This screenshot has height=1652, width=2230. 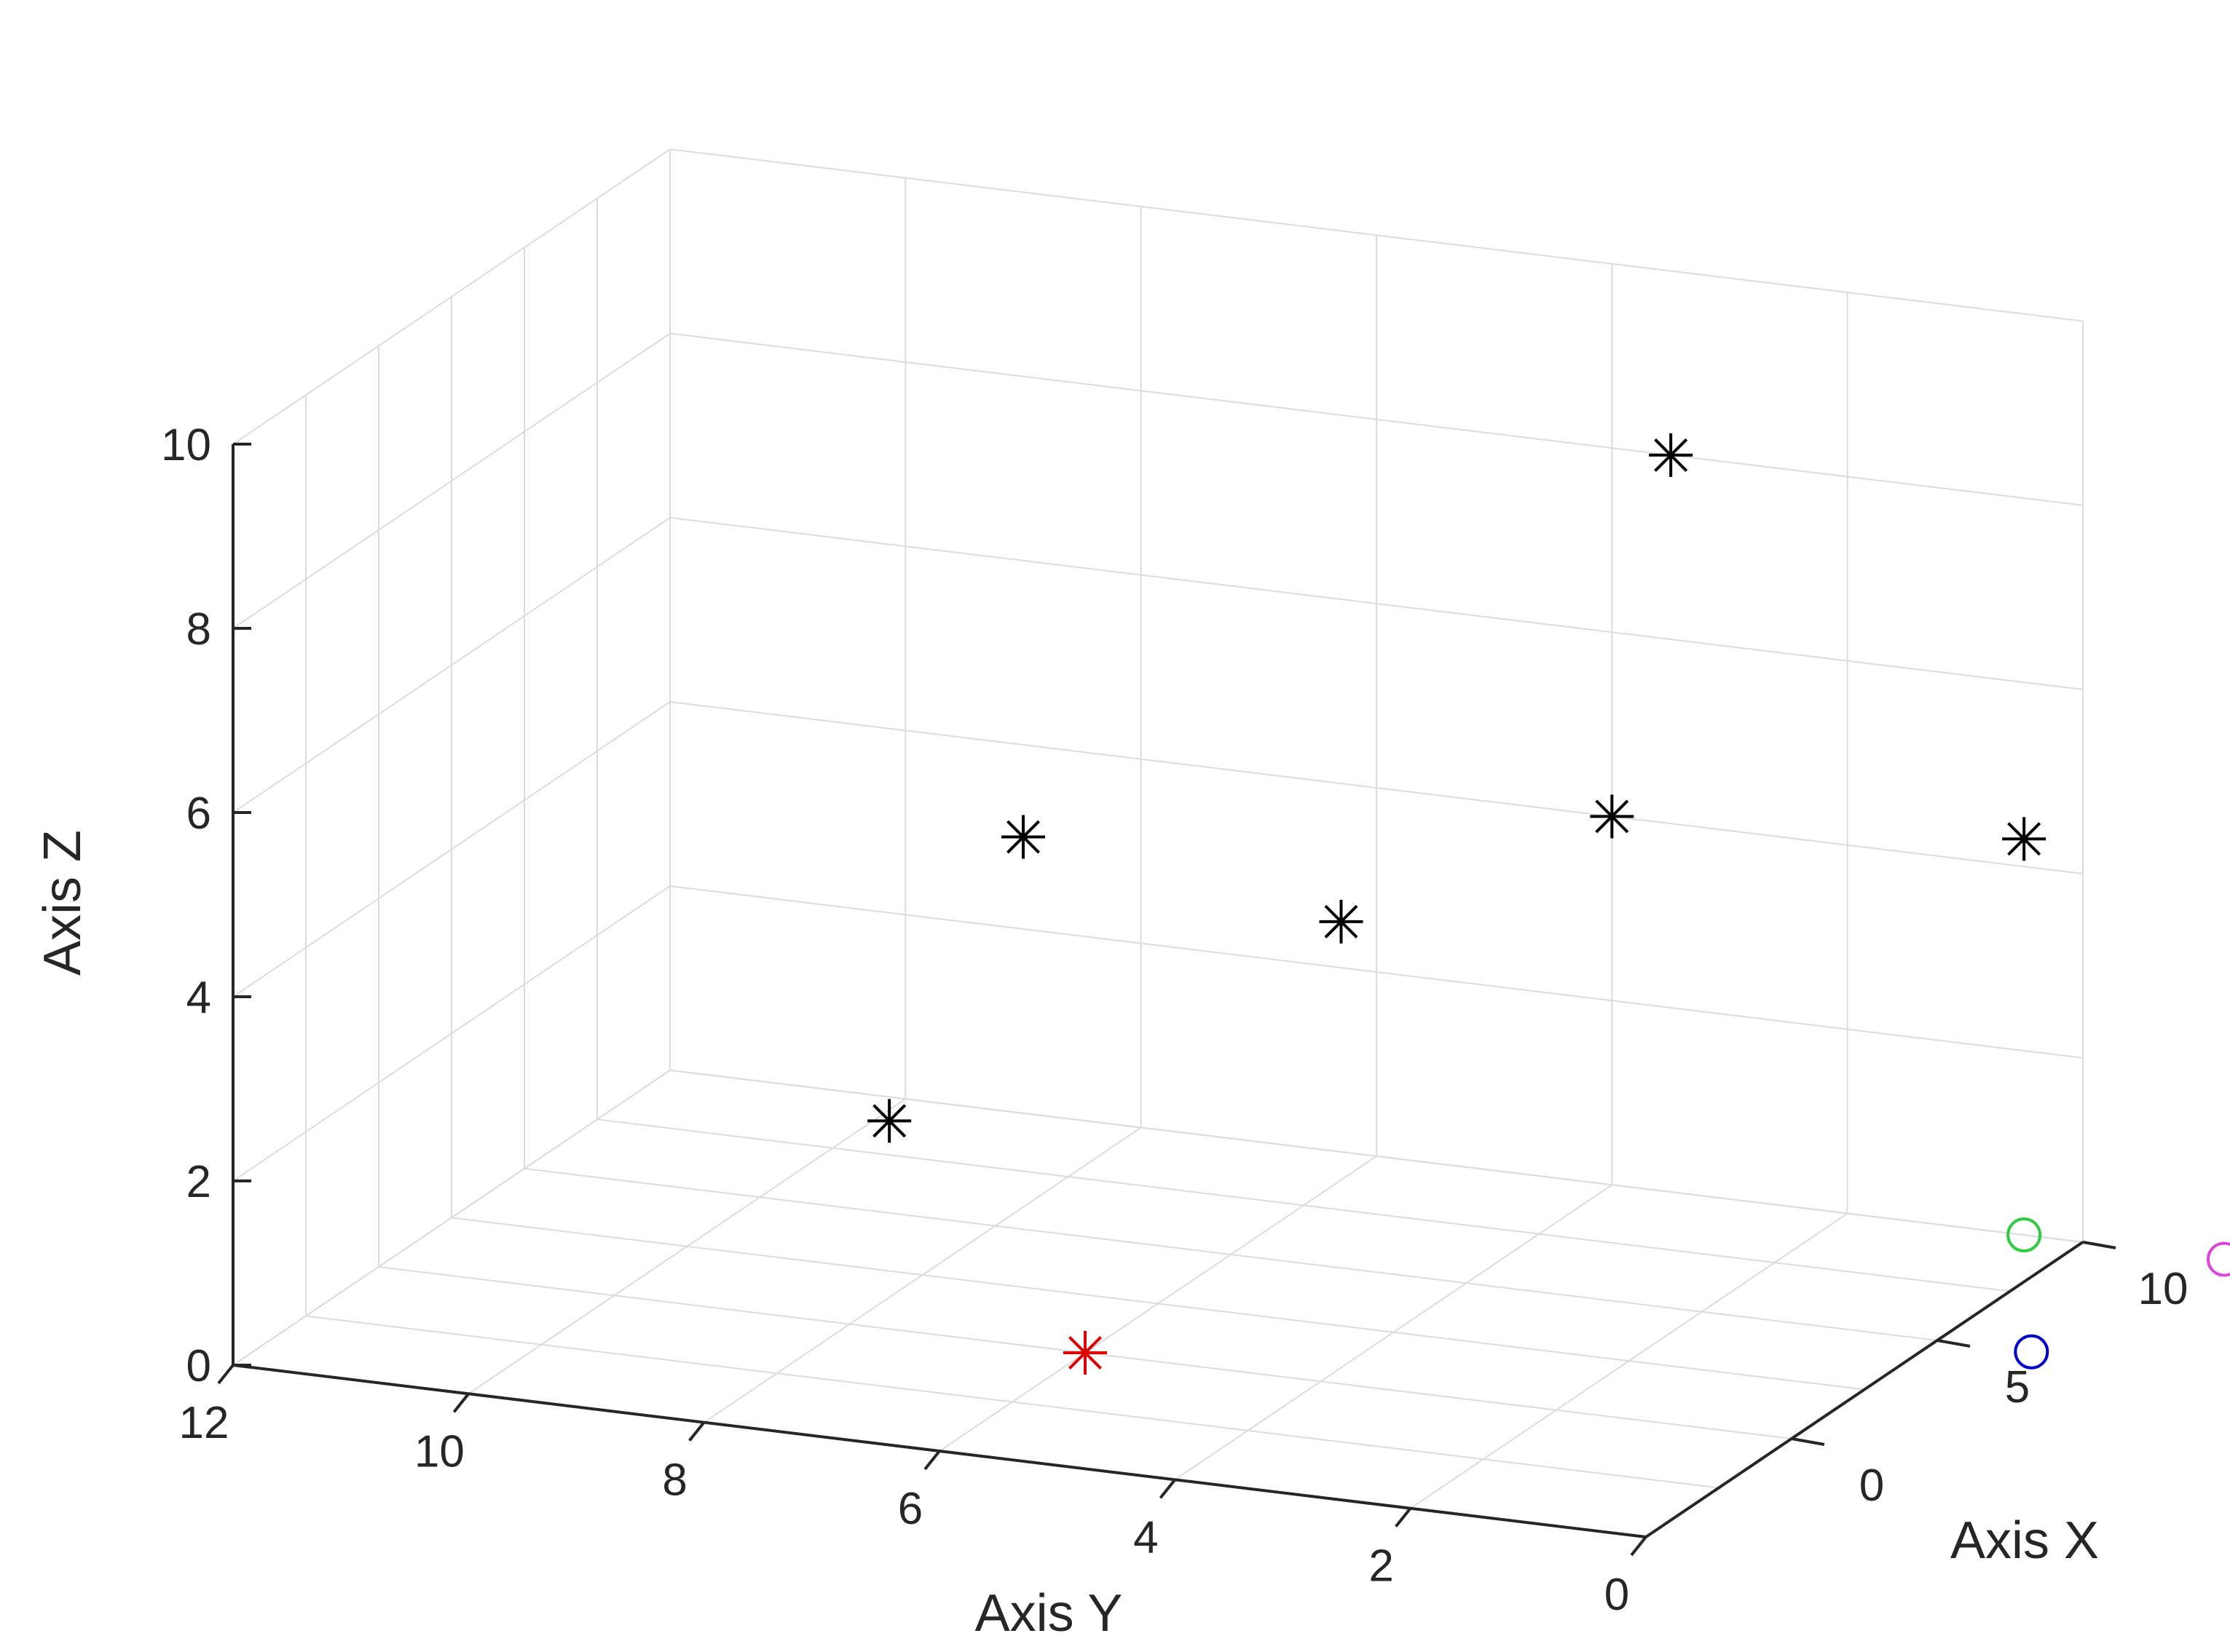 What do you see at coordinates (199, 1366) in the screenshot?
I see `z-tick-label: 0` at bounding box center [199, 1366].